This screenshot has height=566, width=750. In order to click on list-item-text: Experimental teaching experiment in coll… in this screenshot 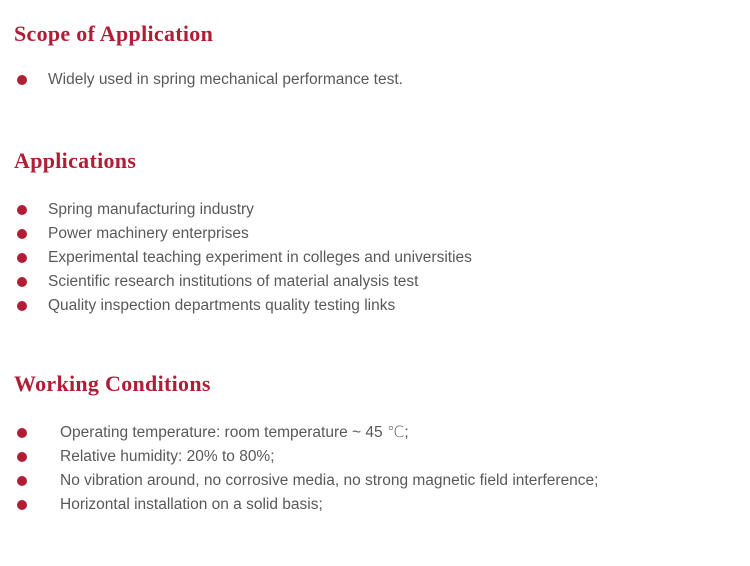, I will do `click(260, 257)`.